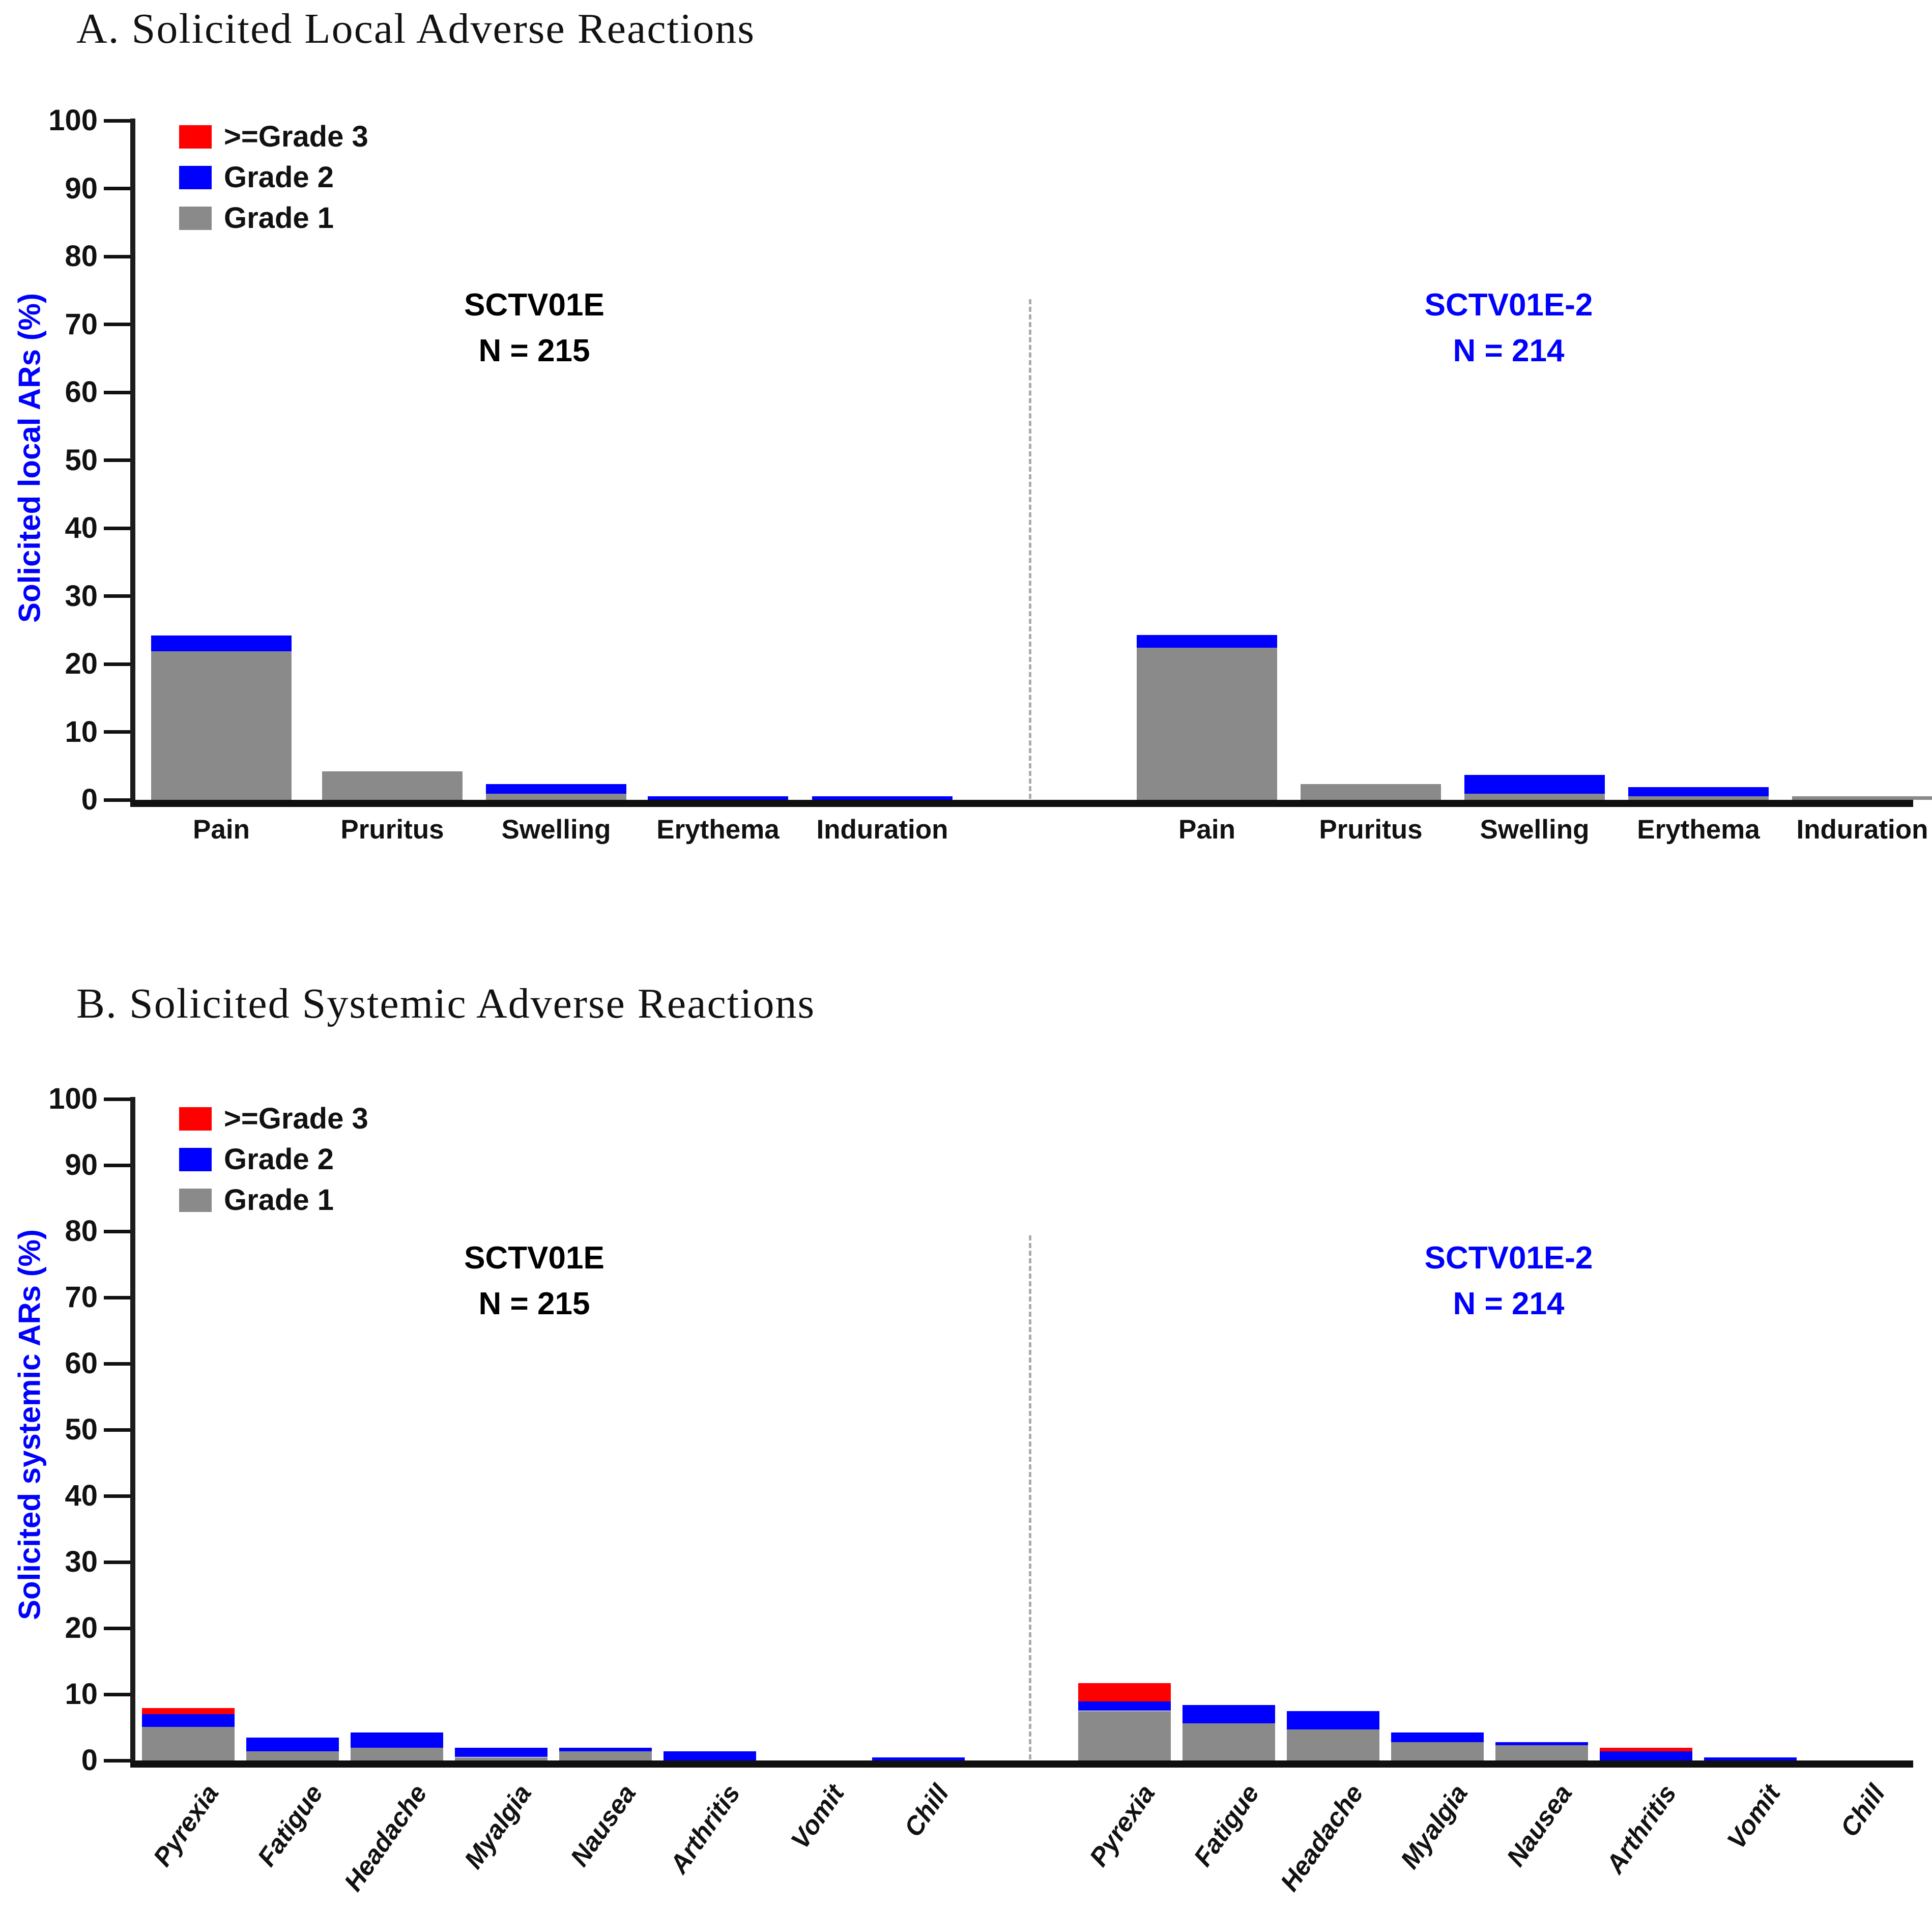 This screenshot has height=1907, width=1932. Describe the element at coordinates (185, 1825) in the screenshot. I see `x-tick-label: Pyrexia` at that location.